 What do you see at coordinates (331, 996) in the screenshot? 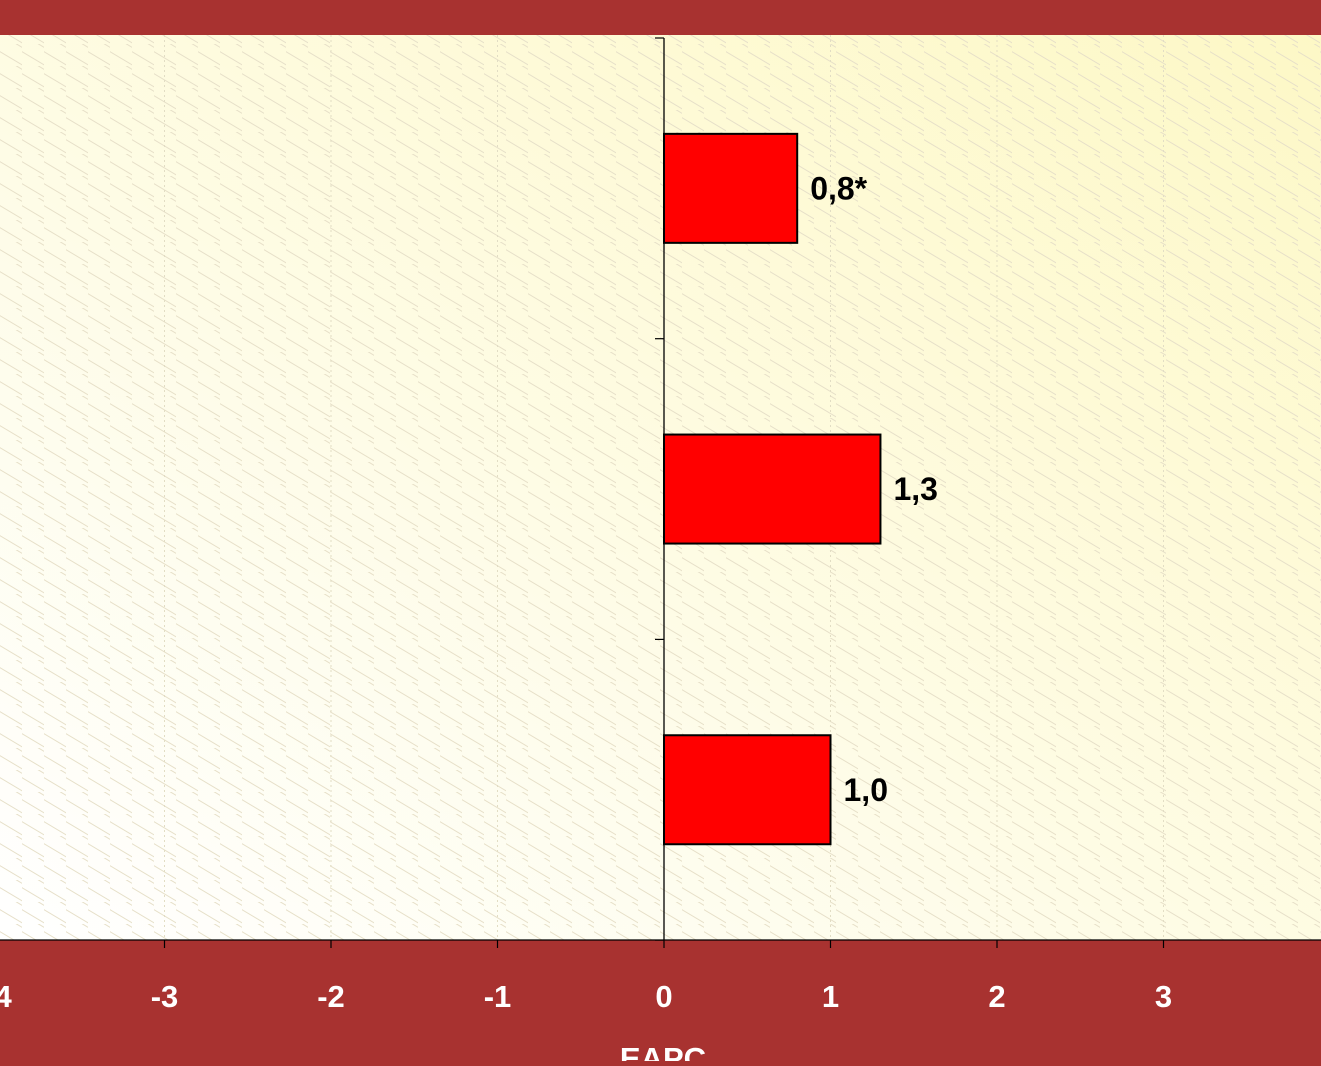
I see `x-tick-label: -2` at bounding box center [331, 996].